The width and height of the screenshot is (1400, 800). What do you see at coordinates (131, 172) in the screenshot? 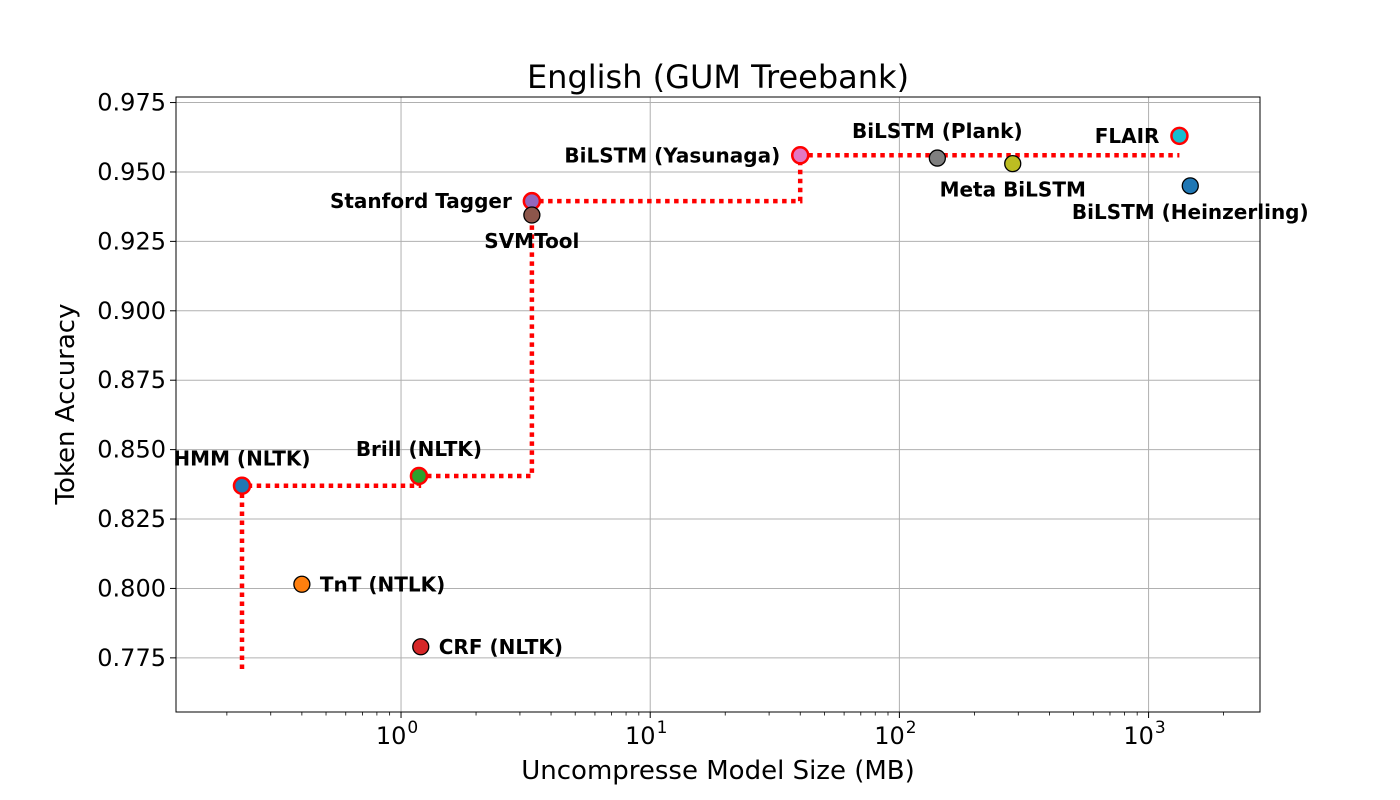
I see `y-tick-label: 0.950` at bounding box center [131, 172].